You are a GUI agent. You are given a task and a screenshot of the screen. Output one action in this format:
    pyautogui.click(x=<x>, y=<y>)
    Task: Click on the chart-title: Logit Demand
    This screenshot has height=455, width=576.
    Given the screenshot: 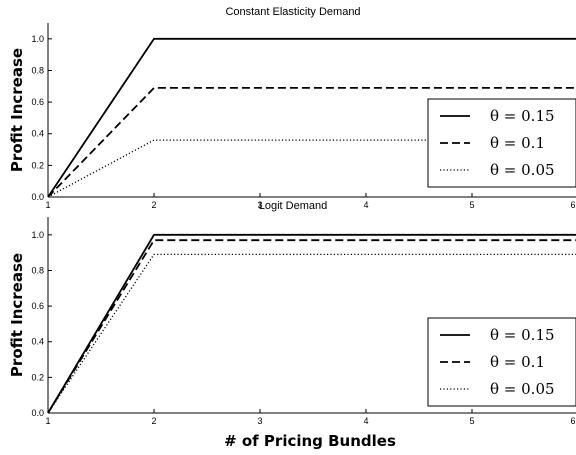 What is the action you would take?
    pyautogui.click(x=293, y=206)
    